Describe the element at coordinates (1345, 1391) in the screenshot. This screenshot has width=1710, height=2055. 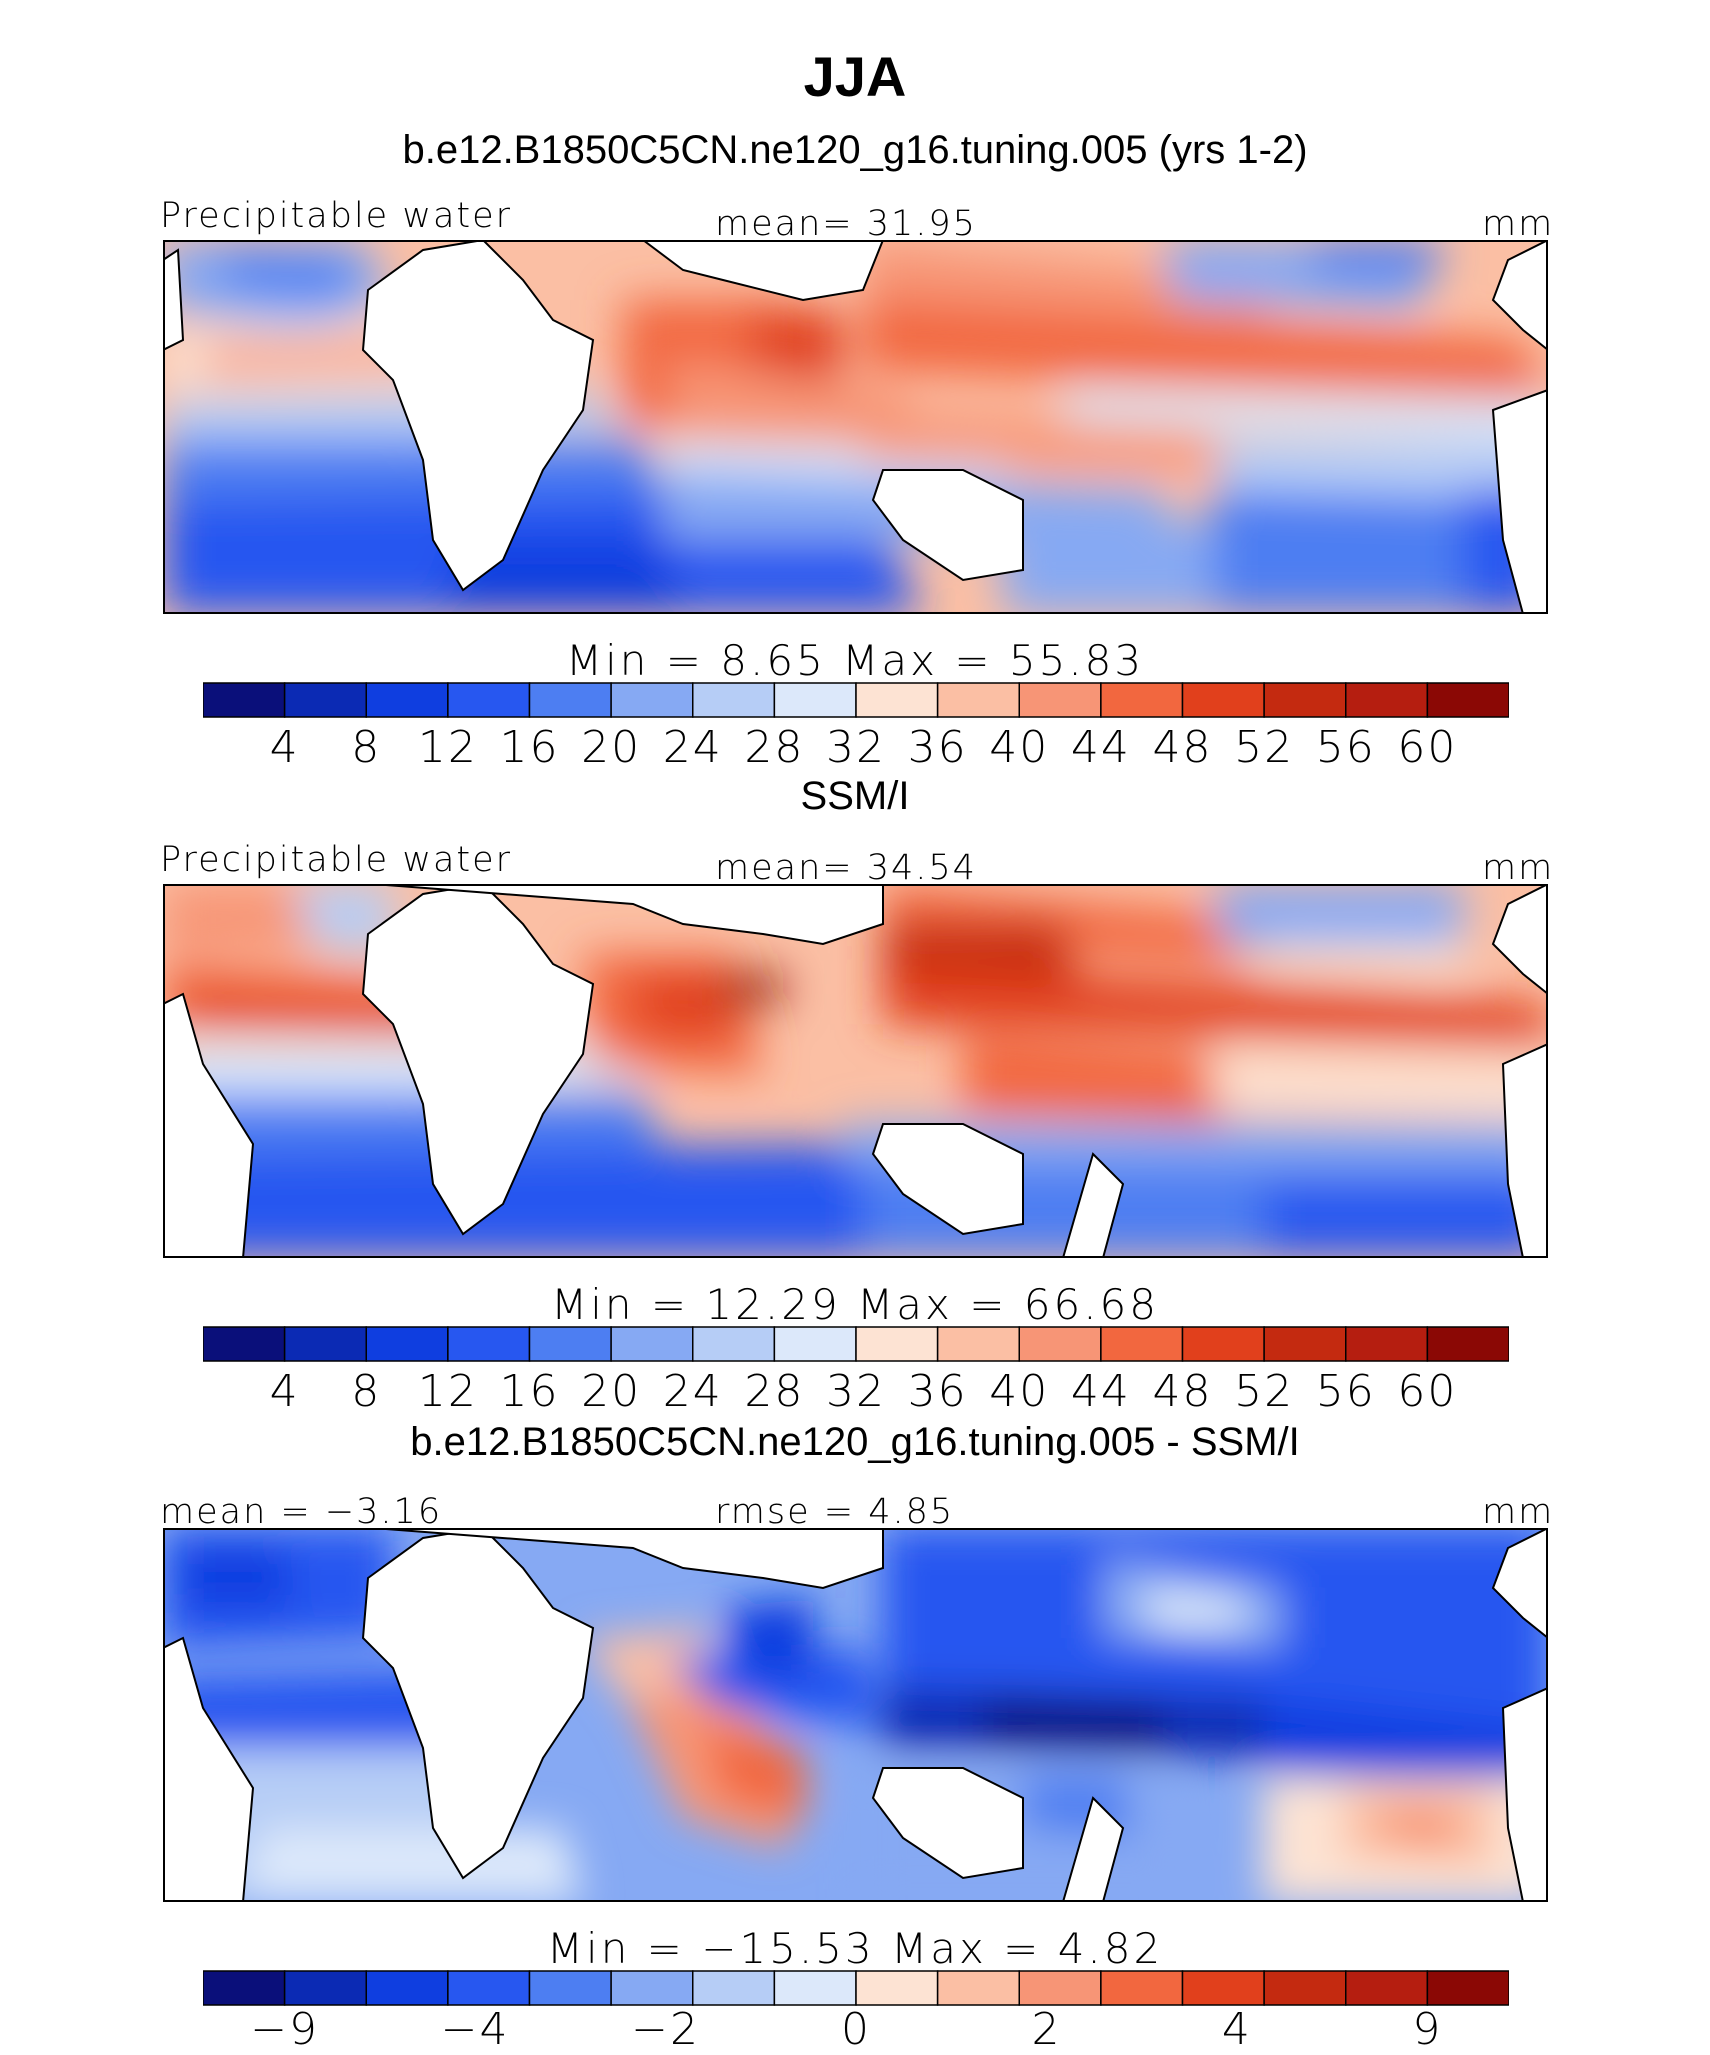
I see `colorbar-tick-label: 56` at that location.